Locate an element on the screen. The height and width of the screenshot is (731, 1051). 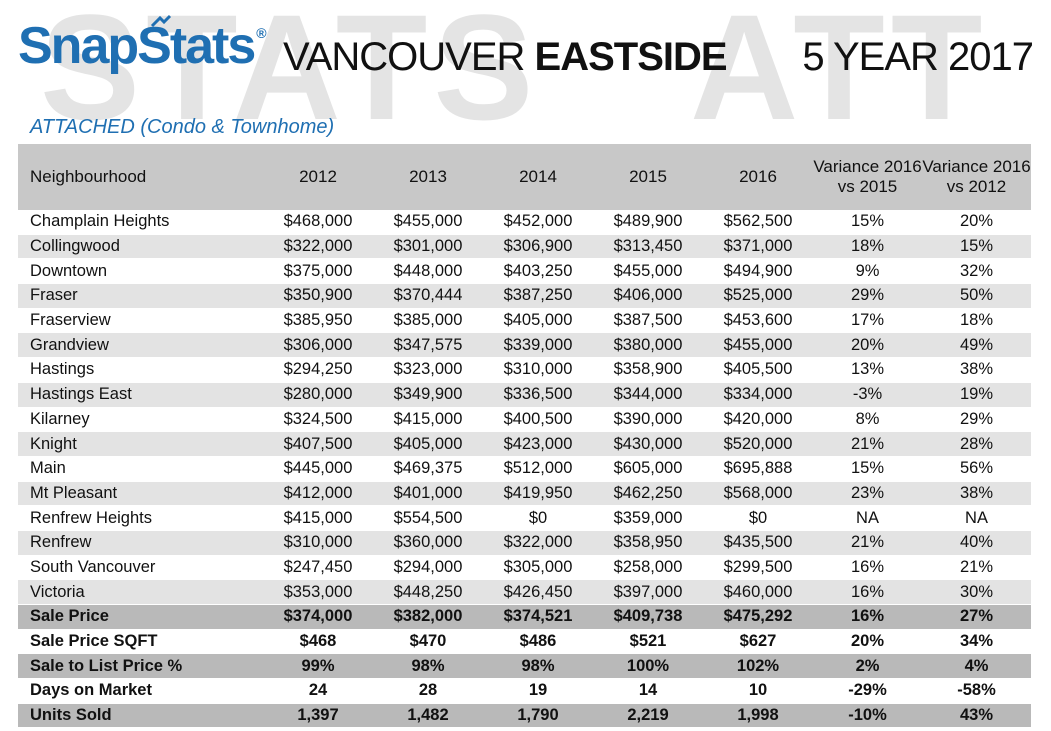
column-header: Variance 2016 vs 2012 is located at coordinates (976, 177).